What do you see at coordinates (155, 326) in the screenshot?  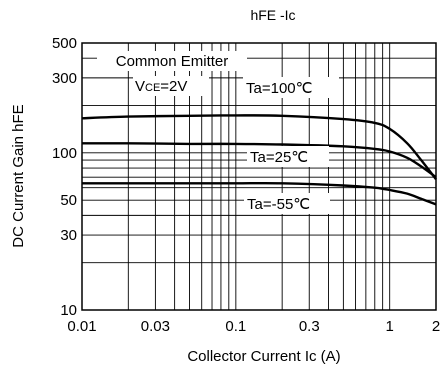 I see `x-tick-label: 0.03` at bounding box center [155, 326].